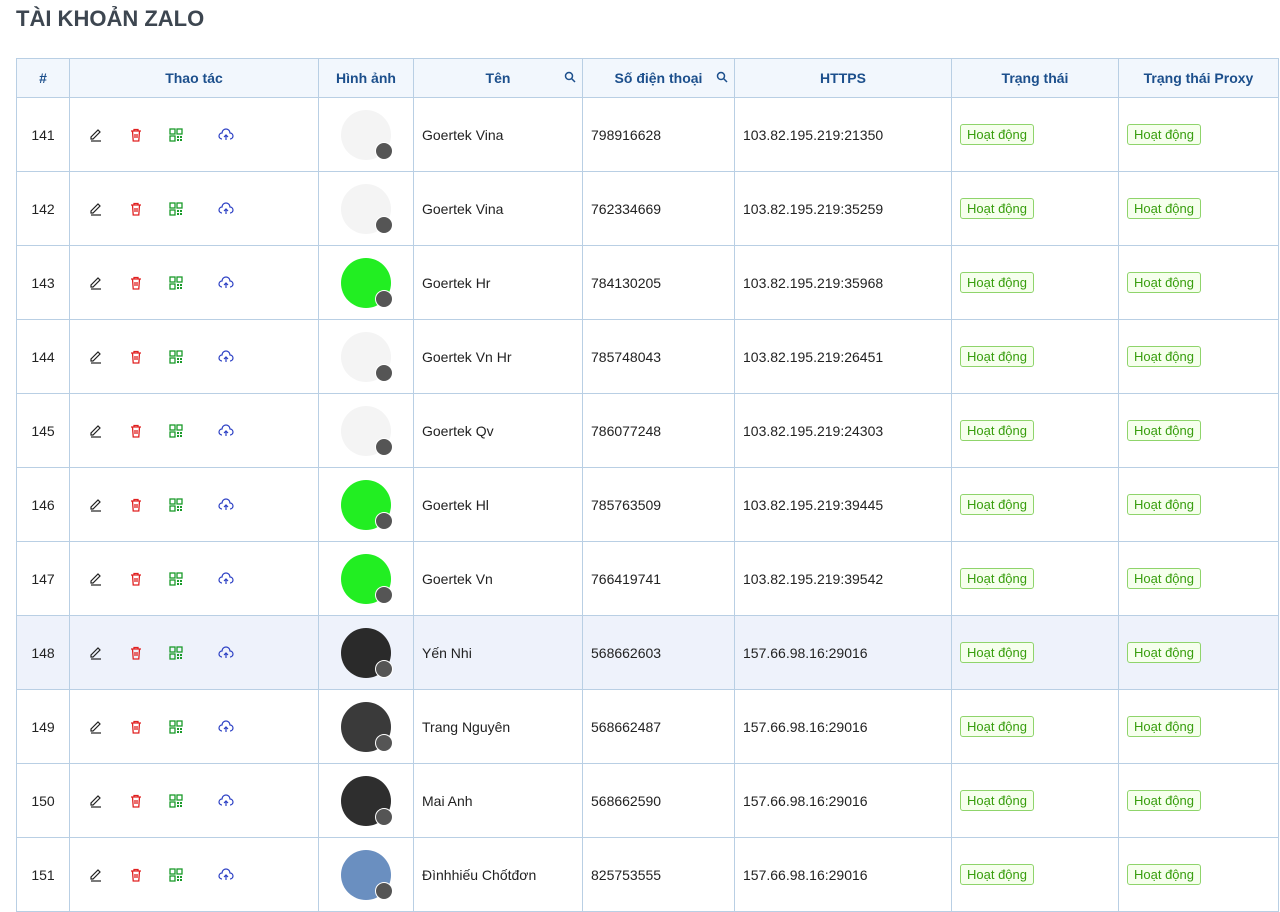  What do you see at coordinates (194, 78) in the screenshot?
I see `column-header: Thao tác` at bounding box center [194, 78].